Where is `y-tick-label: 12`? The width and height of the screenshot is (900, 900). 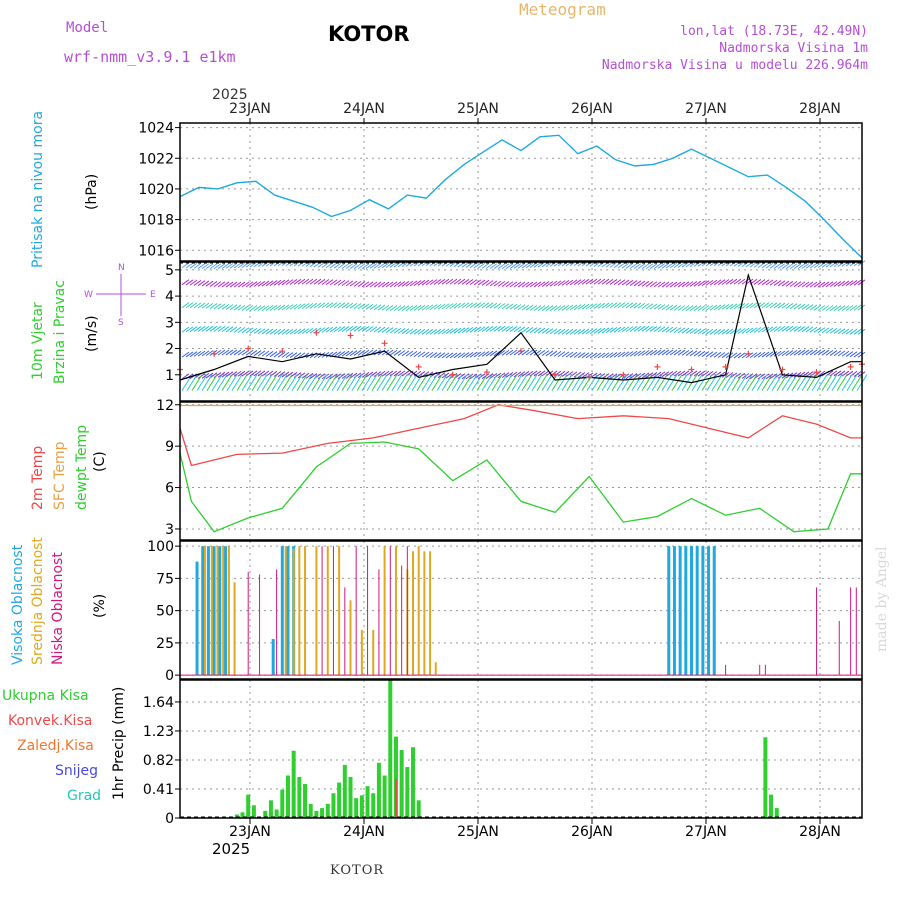 y-tick-label: 12 is located at coordinates (165, 406).